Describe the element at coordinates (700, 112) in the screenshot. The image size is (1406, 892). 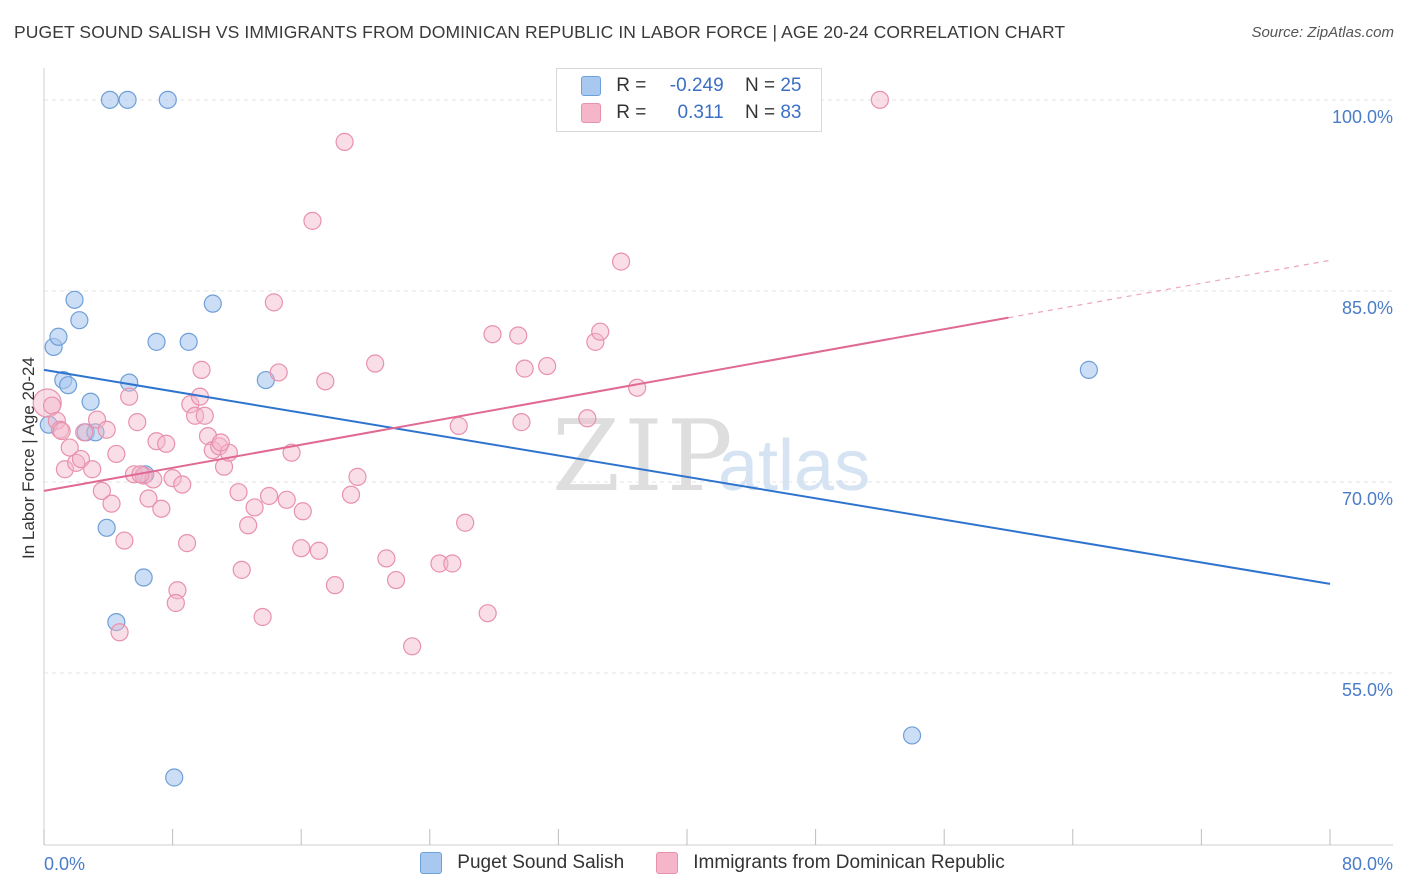
I see `legend-r-value: 0.311` at that location.